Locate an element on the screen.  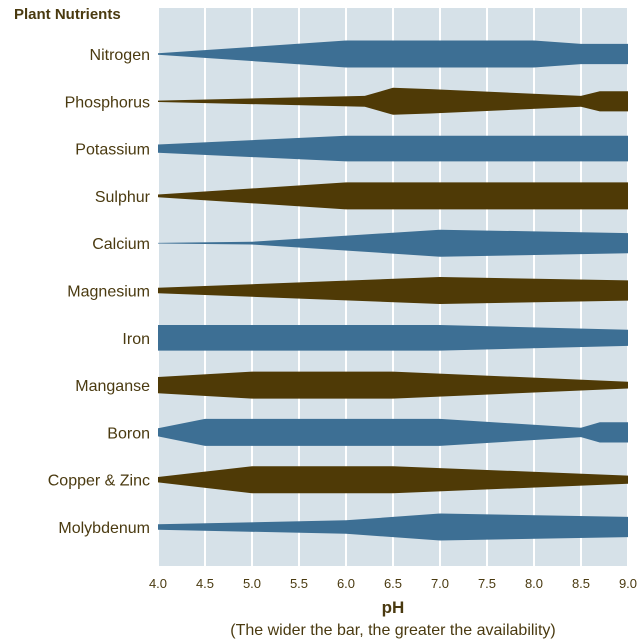
nutrient-label: Magnesium is located at coordinates (108, 292).